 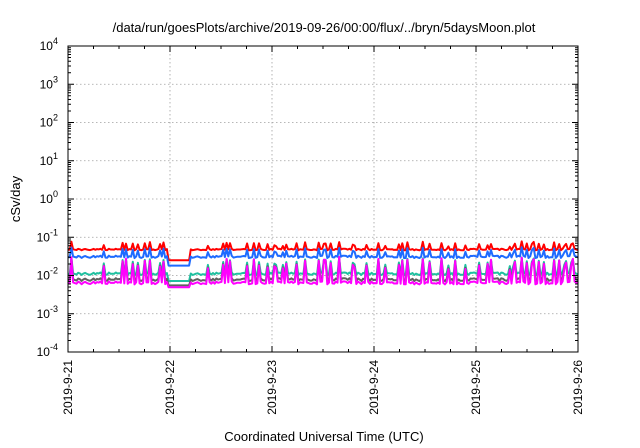 I want to click on y-axis-label: cSv/day, so click(x=15, y=198).